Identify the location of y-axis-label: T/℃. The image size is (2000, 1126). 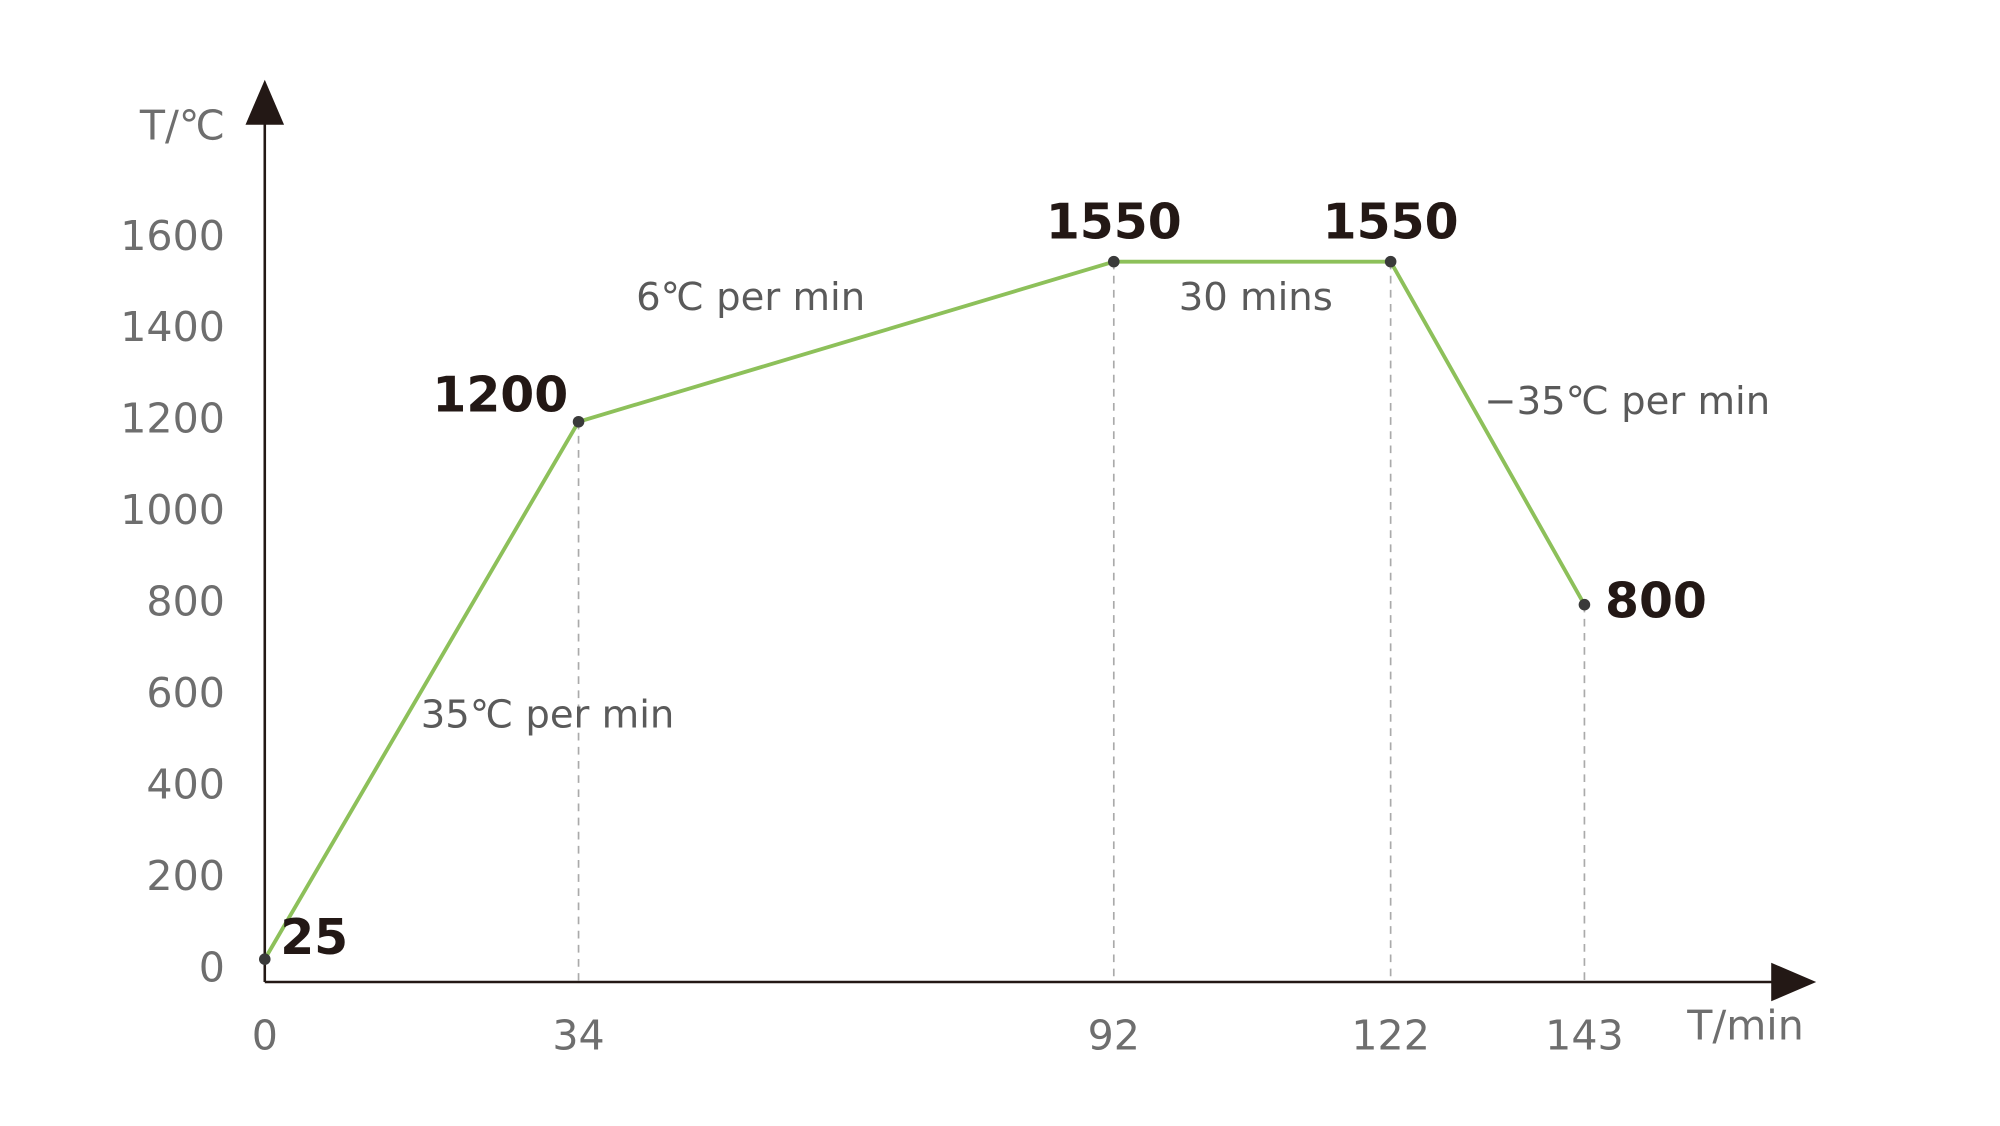
(182, 126).